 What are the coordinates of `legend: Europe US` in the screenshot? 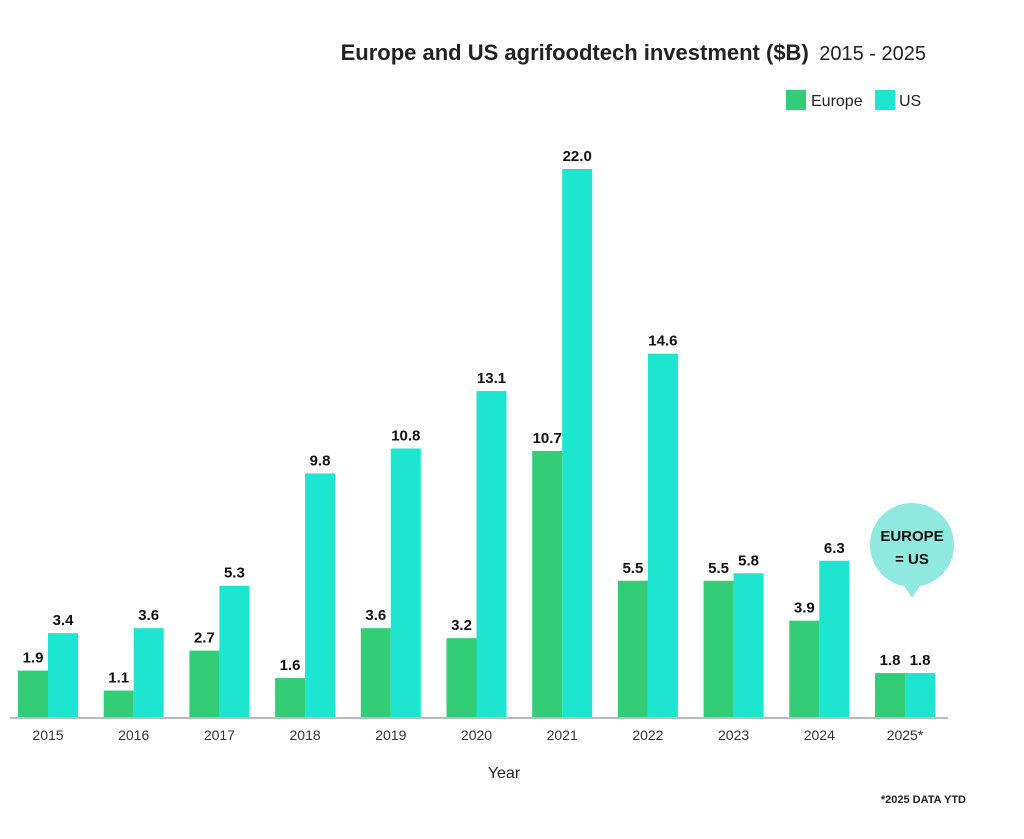 It's located at (853, 100).